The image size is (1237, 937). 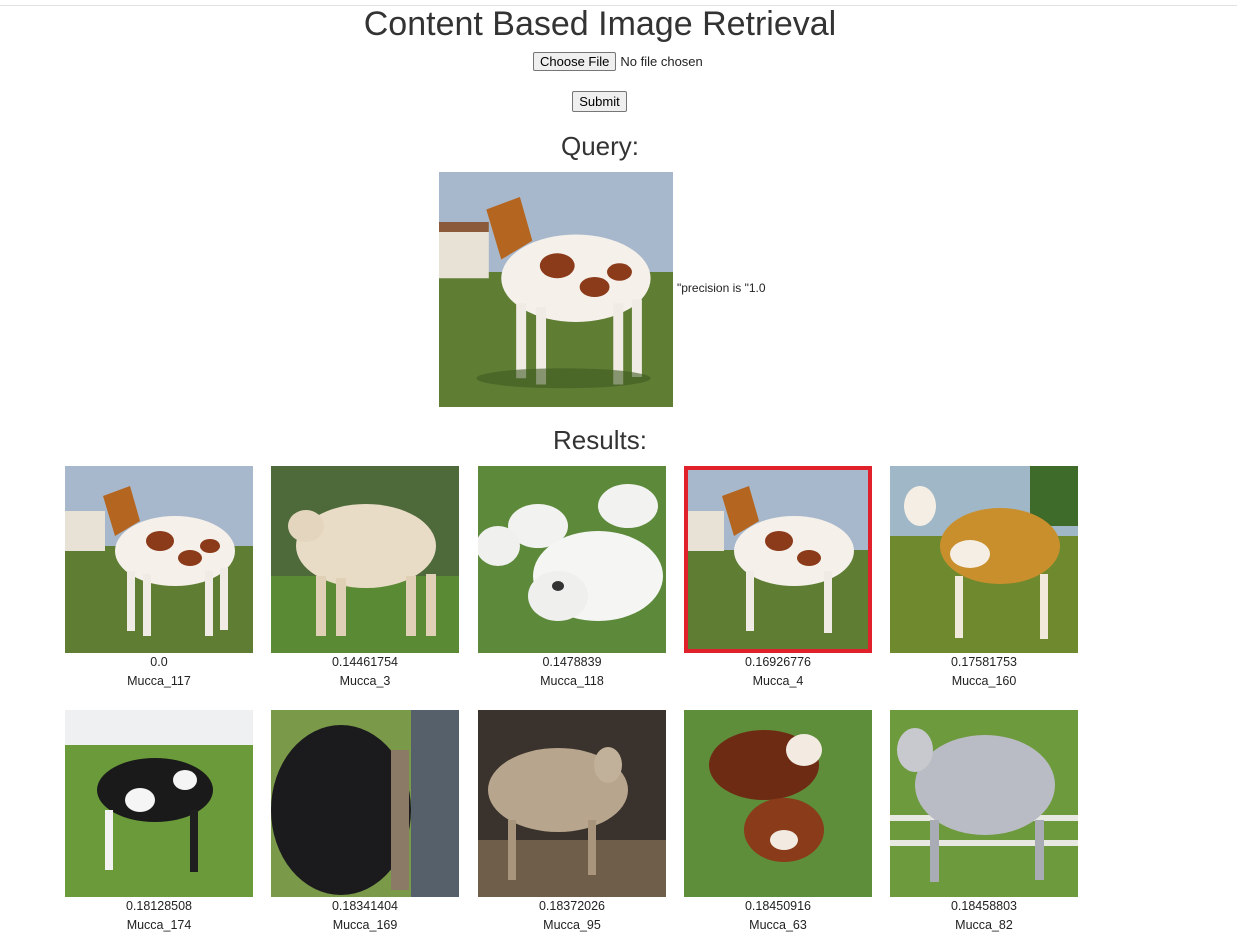 What do you see at coordinates (721, 288) in the screenshot?
I see `precision-text: "precision is "1.0` at bounding box center [721, 288].